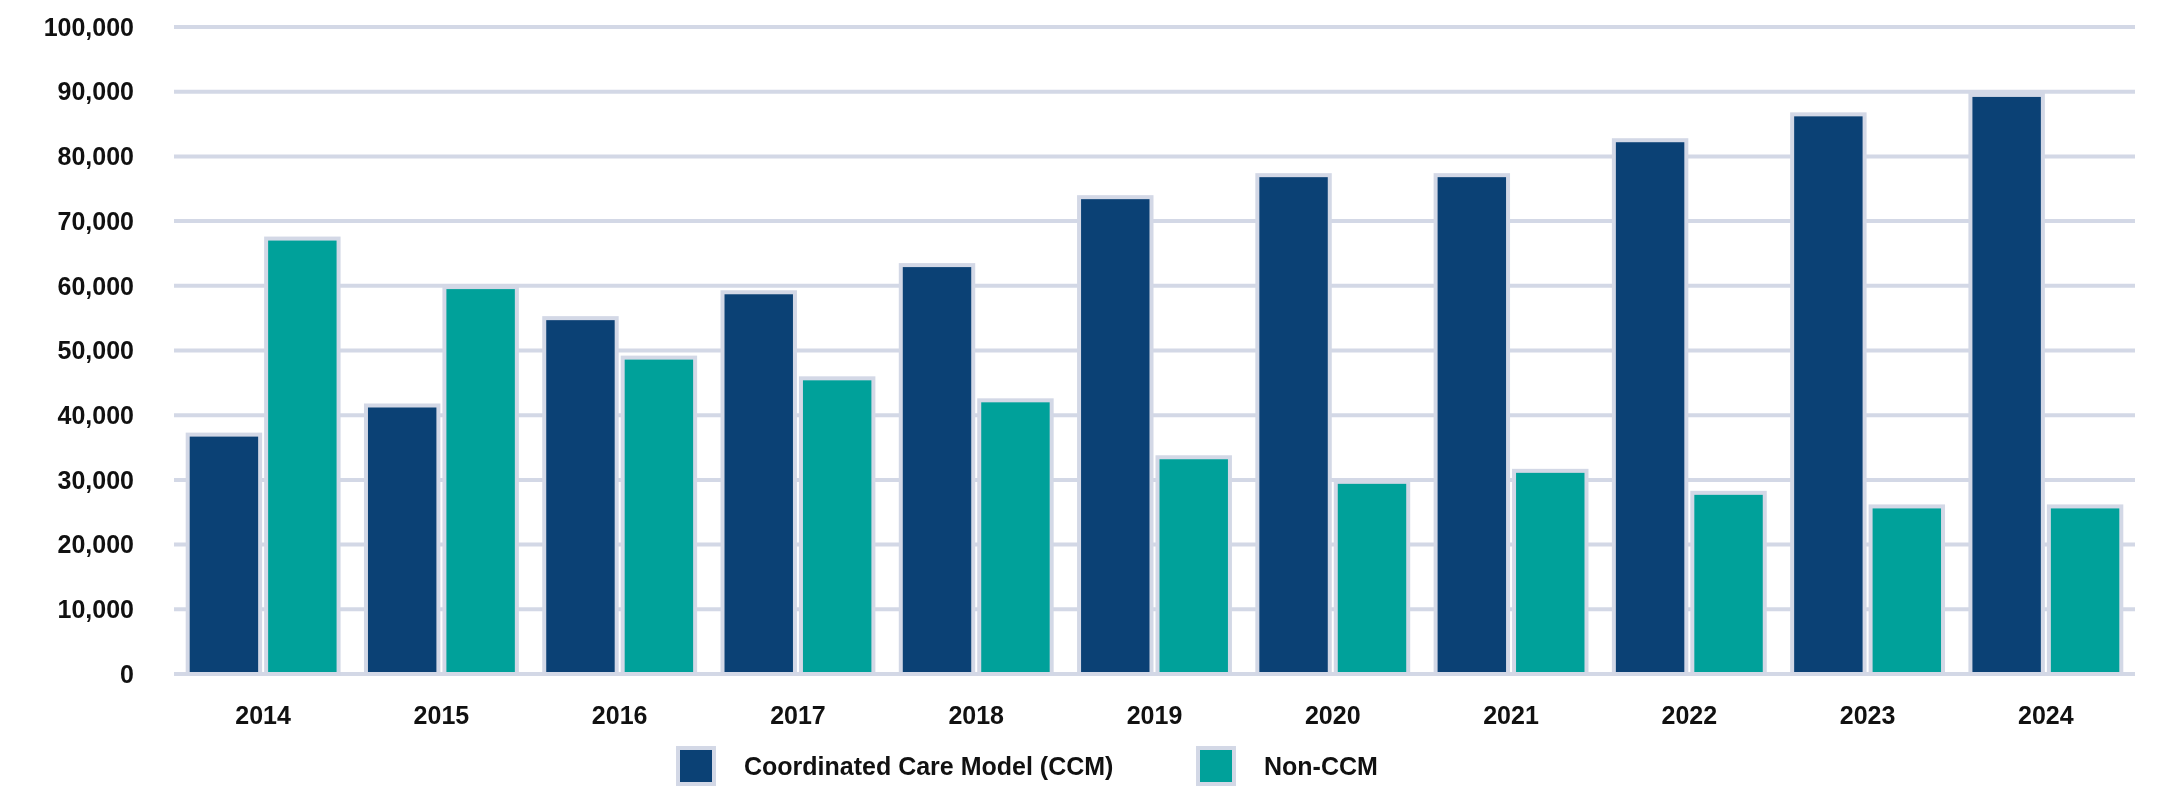  I want to click on y-tick-label: 20,000, so click(95, 544).